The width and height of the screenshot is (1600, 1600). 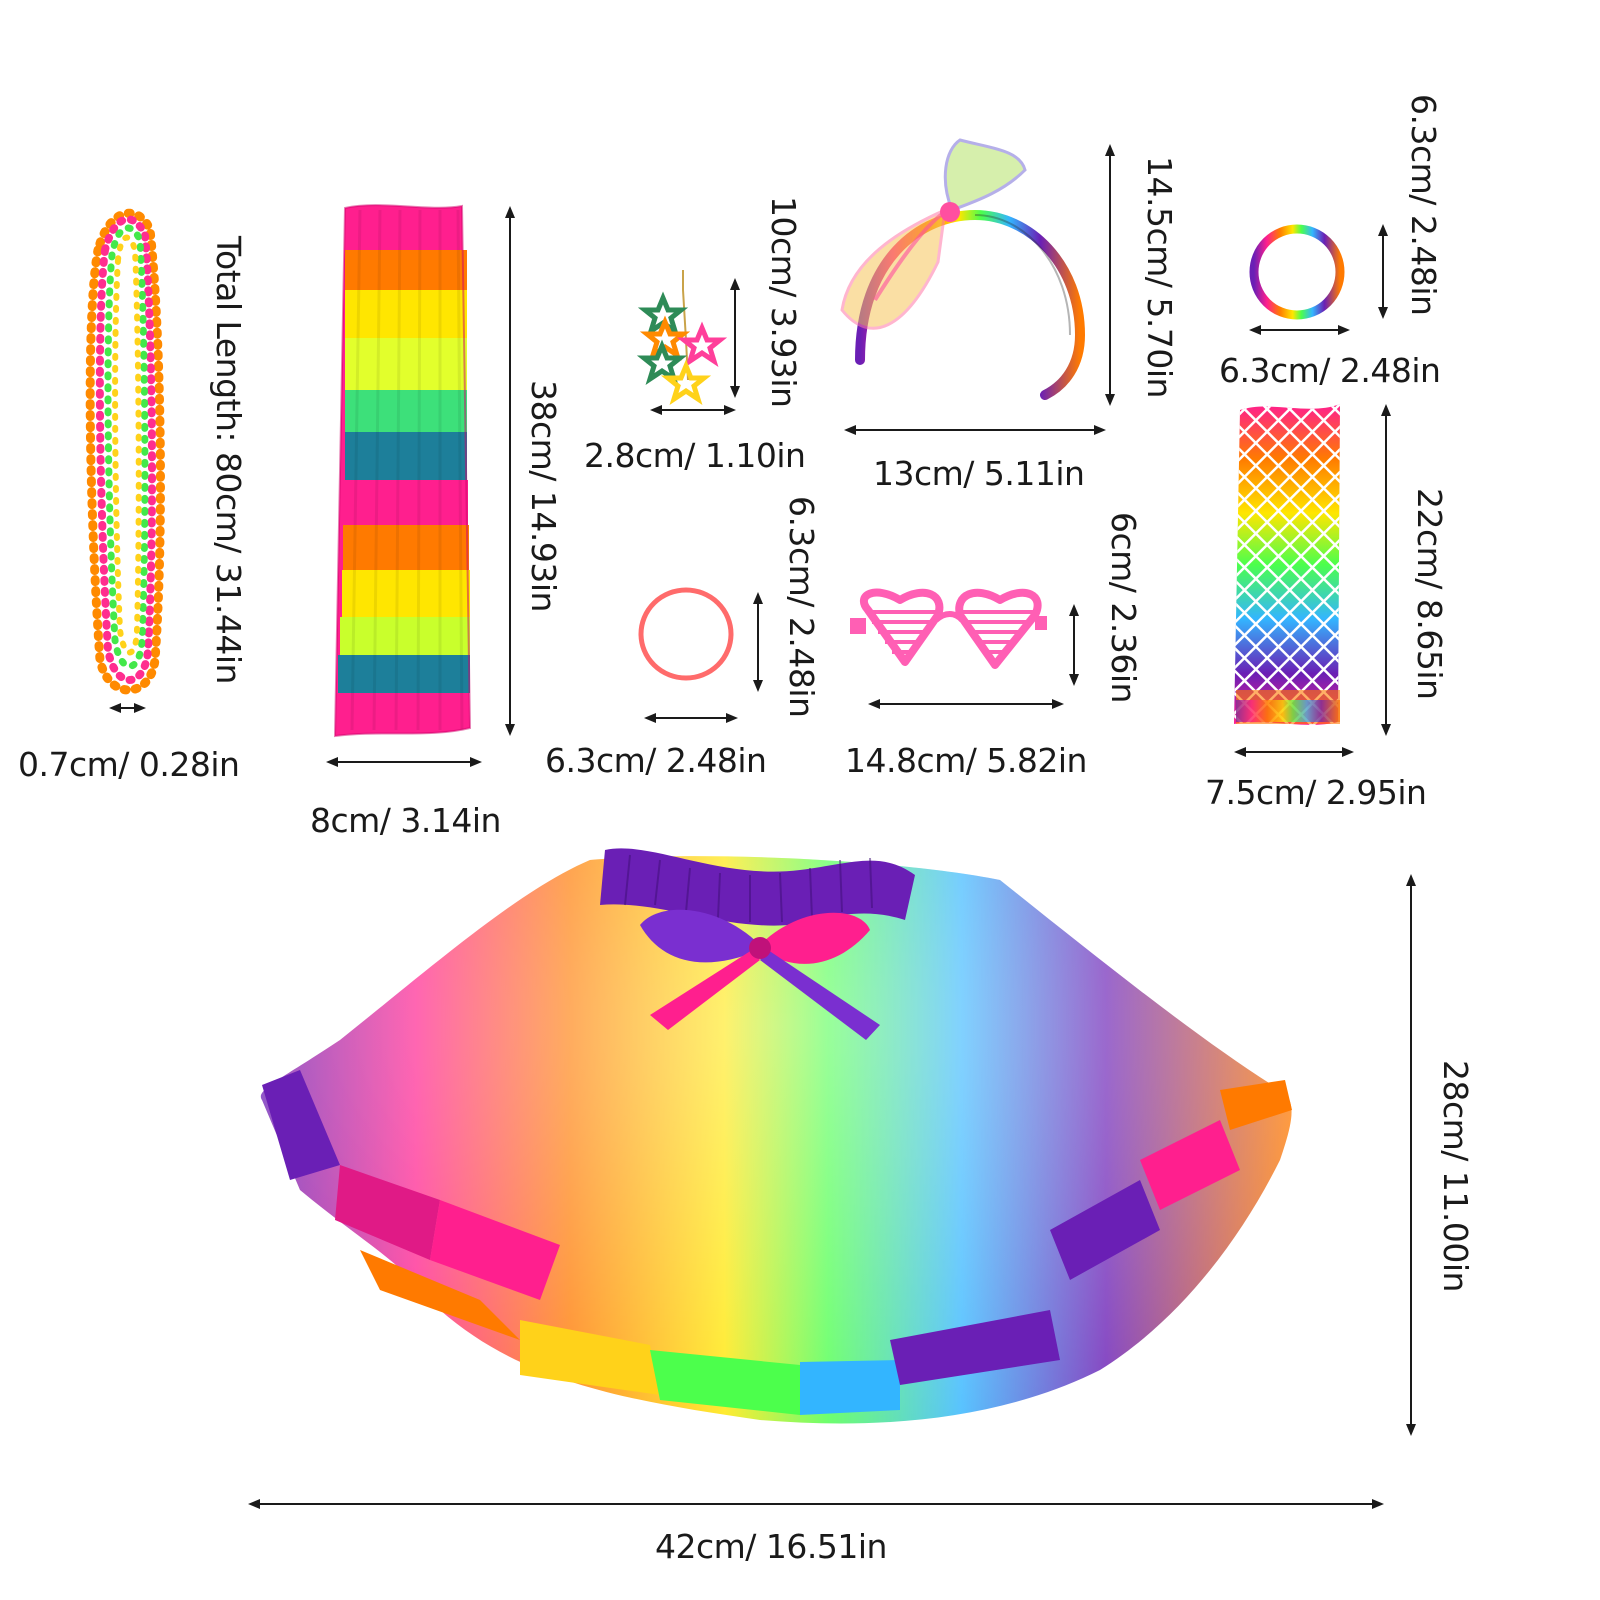 I want to click on hair-tie-width-label: 6.3cm/ 2.48in, so click(x=656, y=760).